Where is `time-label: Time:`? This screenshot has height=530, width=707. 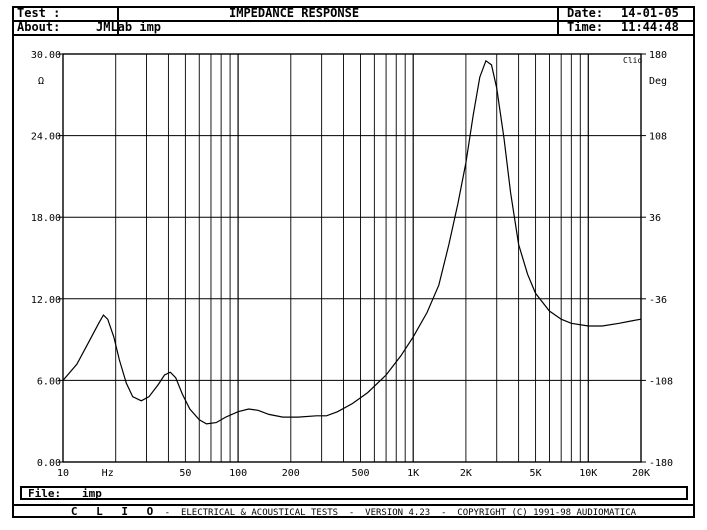 time-label: Time: is located at coordinates (585, 27).